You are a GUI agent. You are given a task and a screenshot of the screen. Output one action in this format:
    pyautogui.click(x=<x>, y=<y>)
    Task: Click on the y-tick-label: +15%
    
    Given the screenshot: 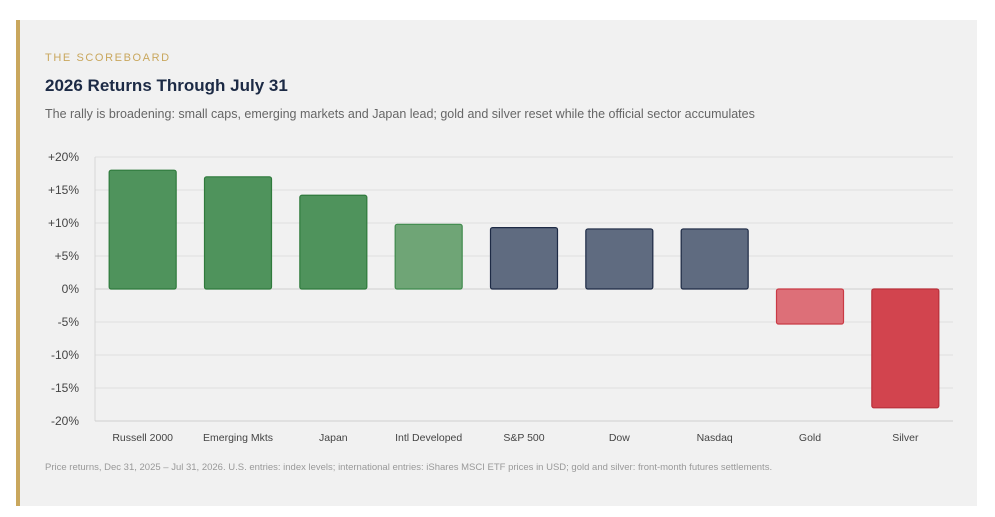 What is the action you would take?
    pyautogui.click(x=63, y=190)
    